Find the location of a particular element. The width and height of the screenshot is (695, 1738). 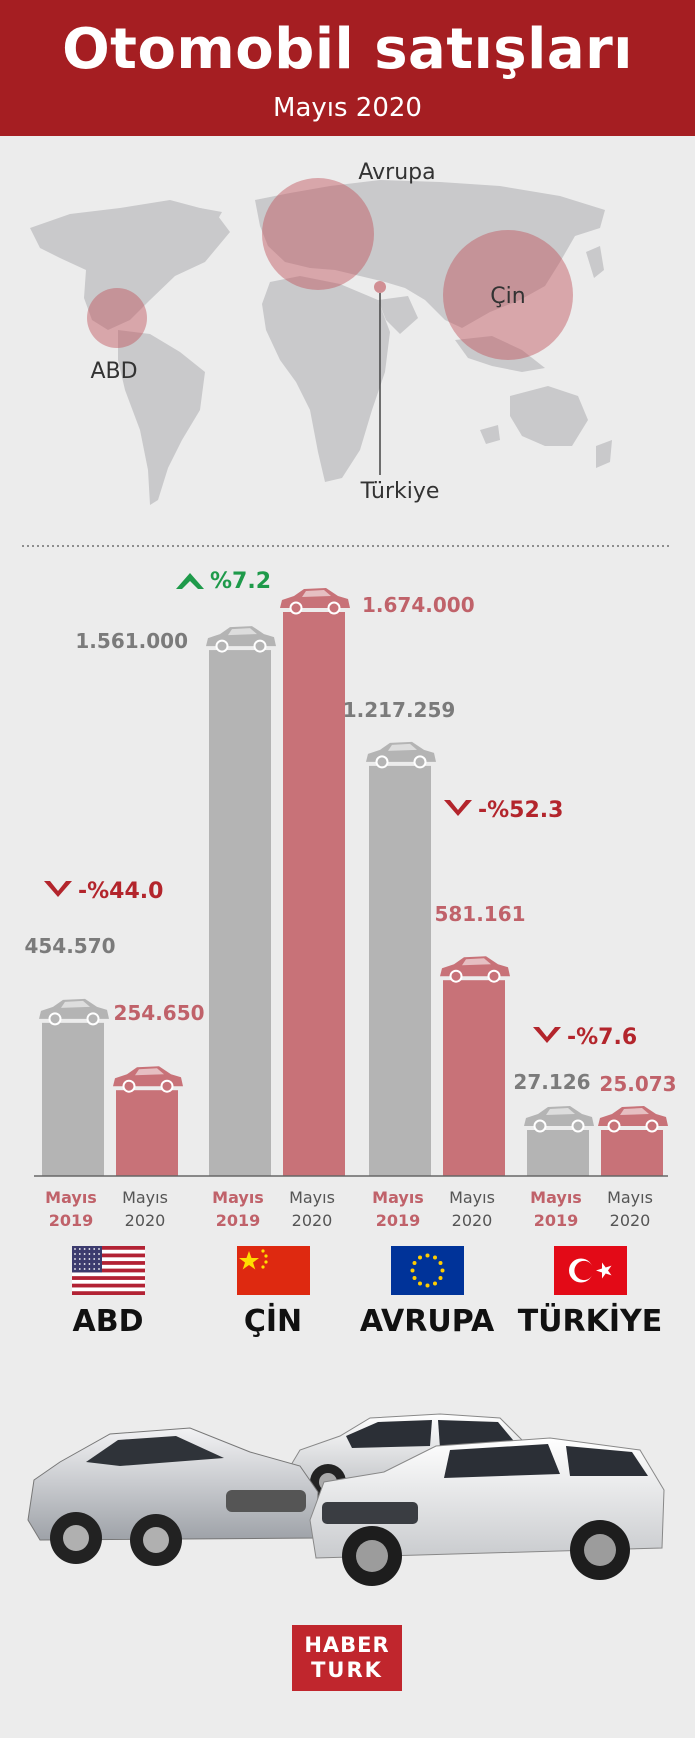

map-label-china: Çin is located at coordinates (507, 296).